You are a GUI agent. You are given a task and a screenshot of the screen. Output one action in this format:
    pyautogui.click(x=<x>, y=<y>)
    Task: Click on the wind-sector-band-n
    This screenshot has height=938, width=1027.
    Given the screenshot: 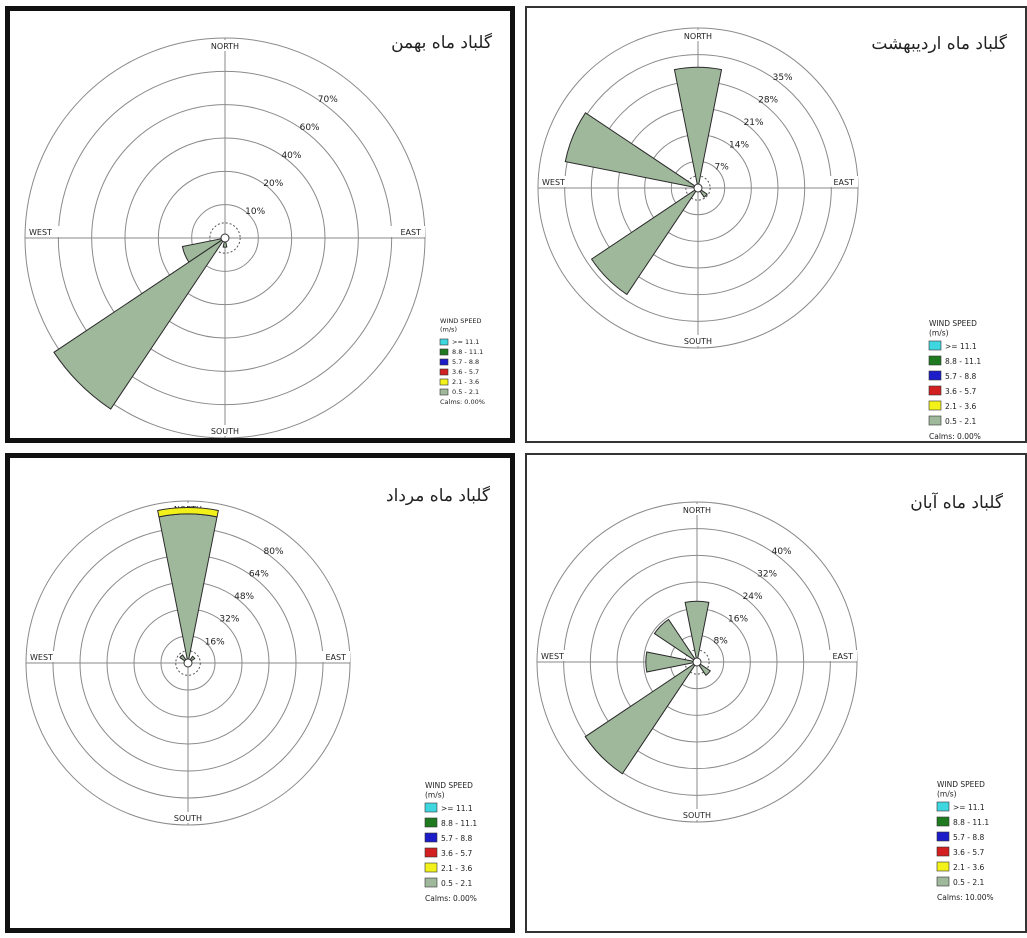 What is the action you would take?
    pyautogui.click(x=188, y=512)
    